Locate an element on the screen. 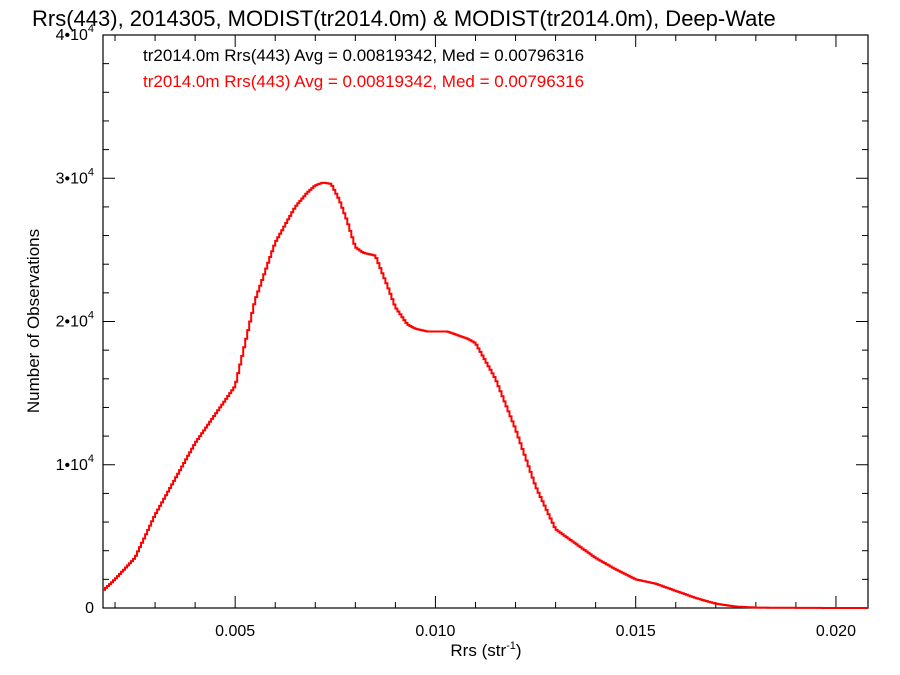  x-tick-label: 0.010 is located at coordinates (435, 631).